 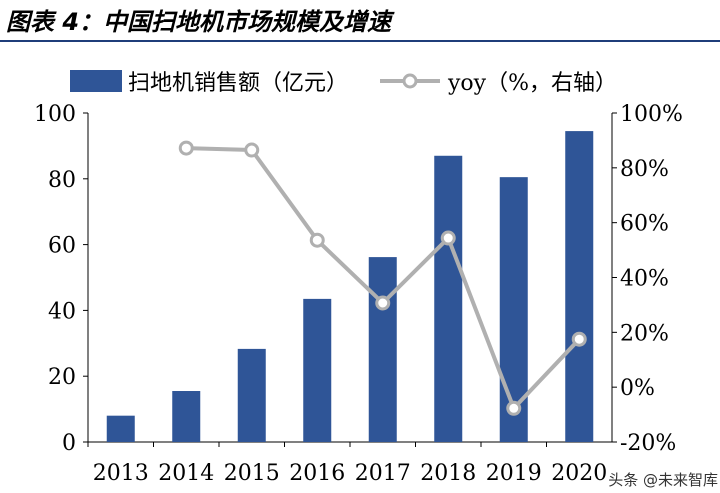 What do you see at coordinates (121, 473) in the screenshot?
I see `x-tick-label: 2013` at bounding box center [121, 473].